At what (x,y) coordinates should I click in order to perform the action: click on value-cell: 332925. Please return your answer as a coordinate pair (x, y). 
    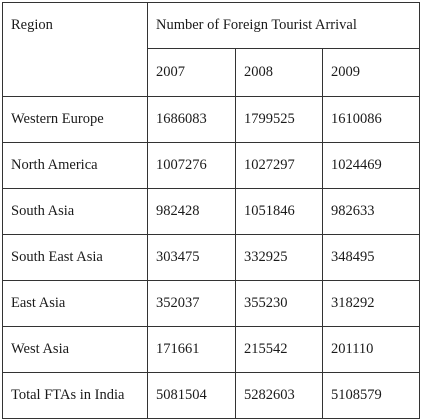
    Looking at the image, I should click on (279, 257).